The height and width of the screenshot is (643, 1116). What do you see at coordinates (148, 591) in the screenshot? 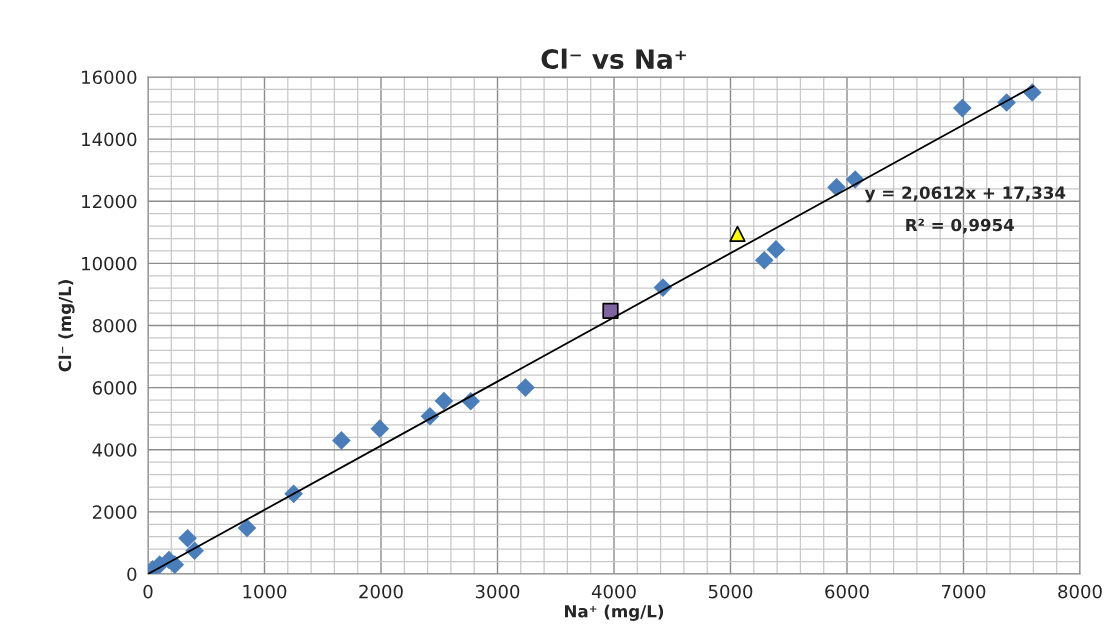
I see `x-tick-label: 0` at bounding box center [148, 591].